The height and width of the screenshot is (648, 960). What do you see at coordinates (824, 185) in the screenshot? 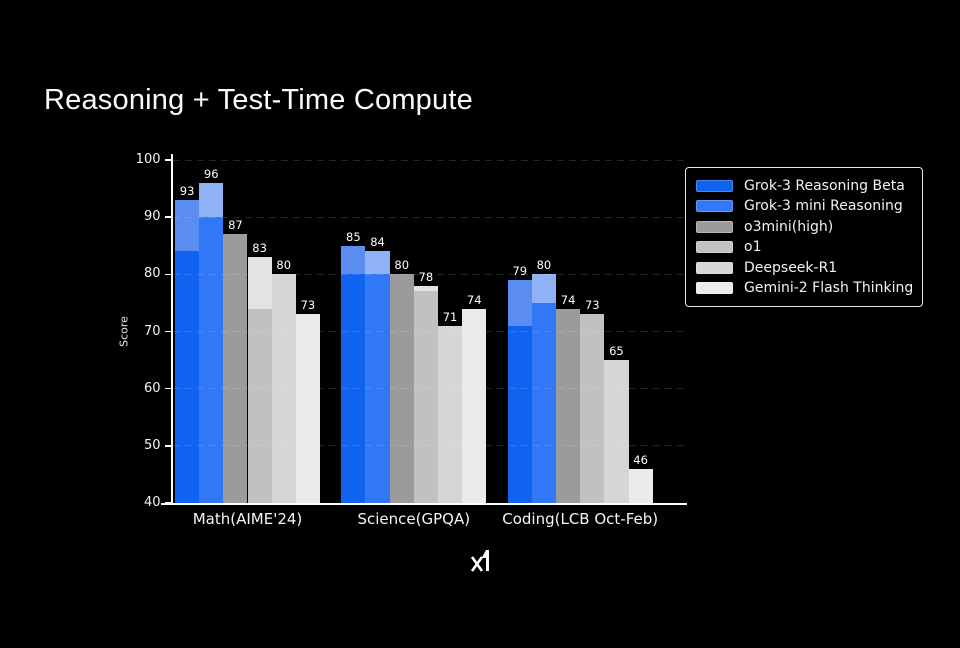
I see `legend-label: Grok-3 Reasoning Beta` at bounding box center [824, 185].